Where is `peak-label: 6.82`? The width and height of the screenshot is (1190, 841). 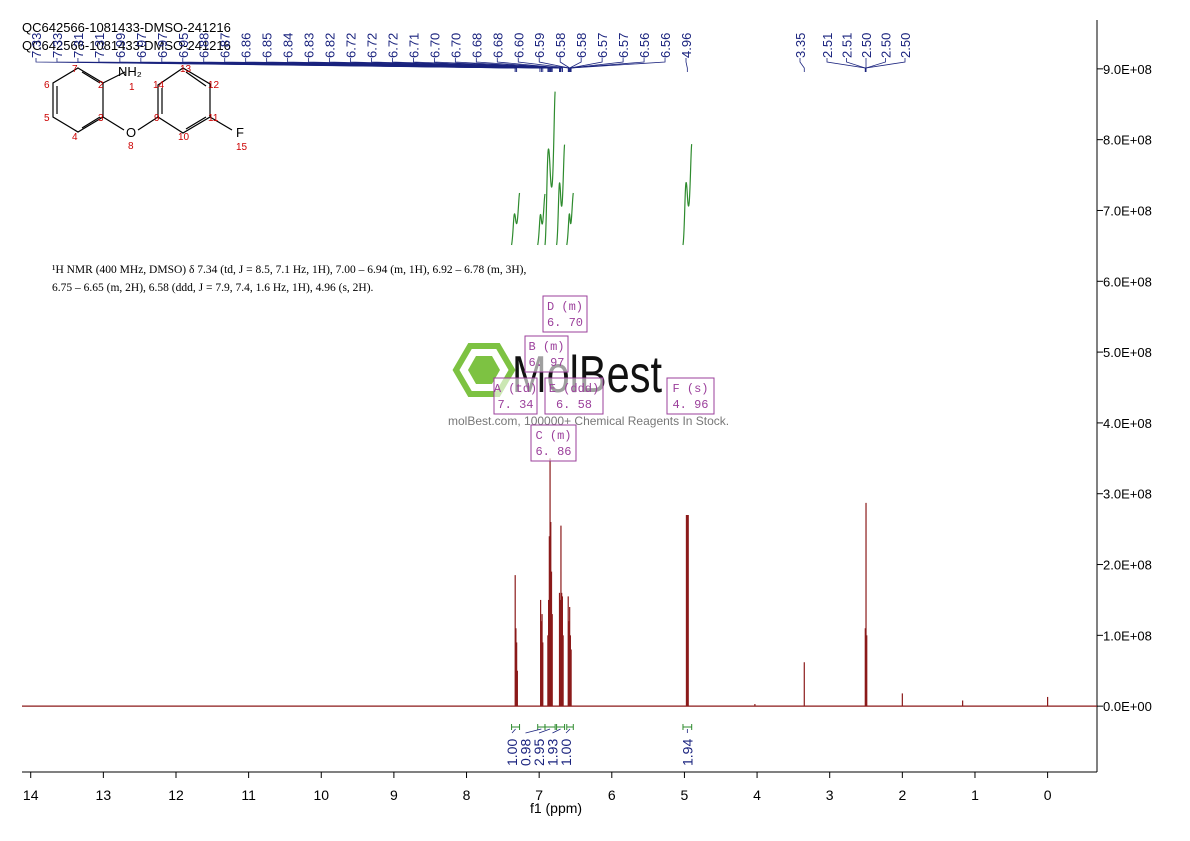 peak-label: 6.82 is located at coordinates (330, 45).